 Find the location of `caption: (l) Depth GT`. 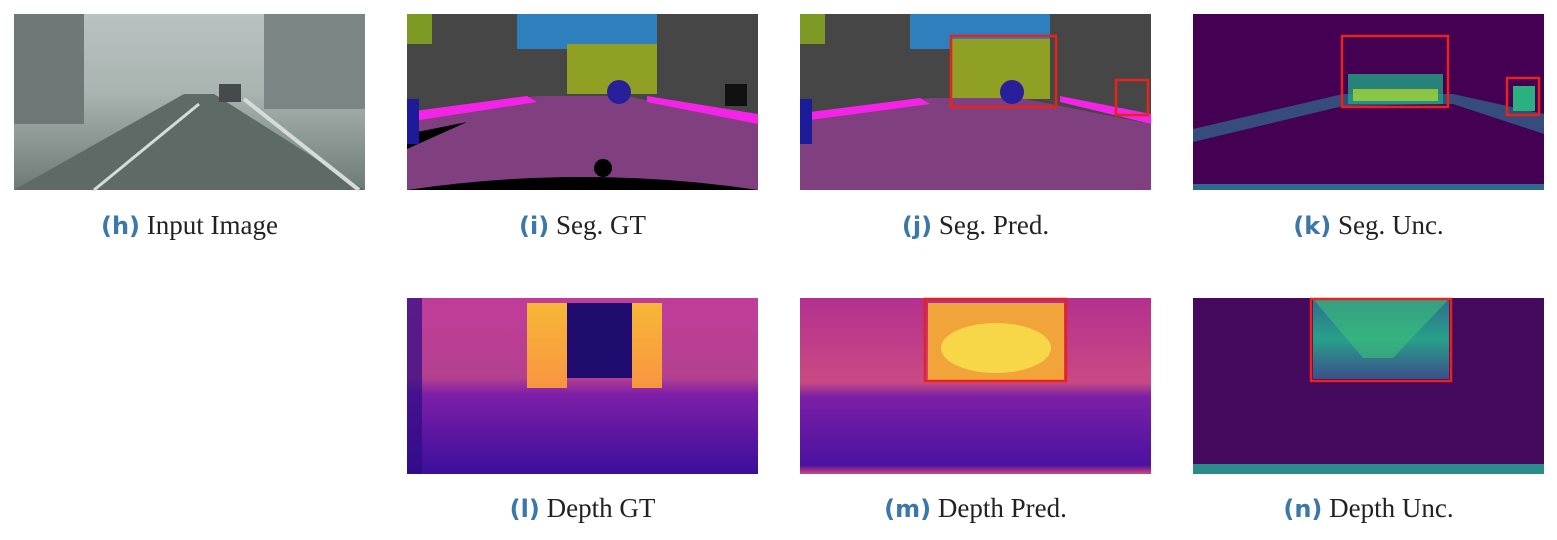

caption: (l) Depth GT is located at coordinates (582, 508).